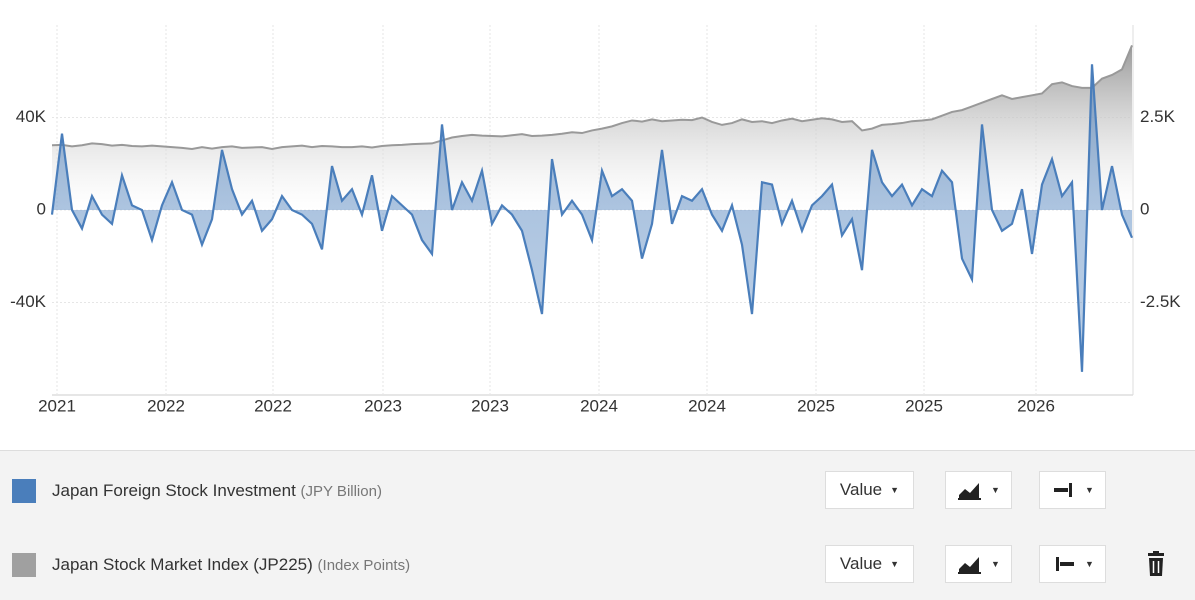 The height and width of the screenshot is (600, 1195). I want to click on x-tick-label: 2021, so click(57, 405).